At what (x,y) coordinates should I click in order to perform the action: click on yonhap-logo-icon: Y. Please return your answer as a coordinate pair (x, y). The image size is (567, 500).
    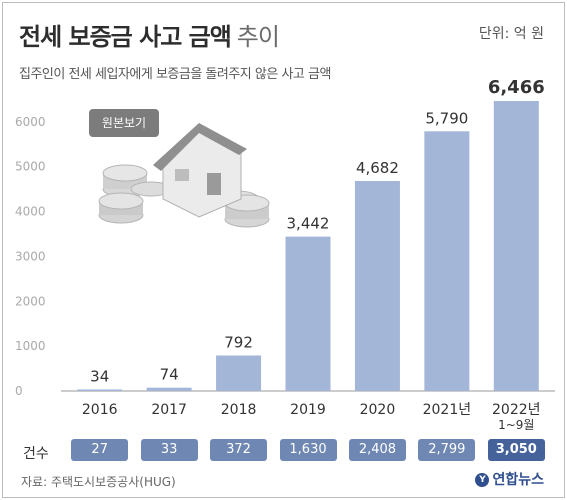
    Looking at the image, I should click on (482, 480).